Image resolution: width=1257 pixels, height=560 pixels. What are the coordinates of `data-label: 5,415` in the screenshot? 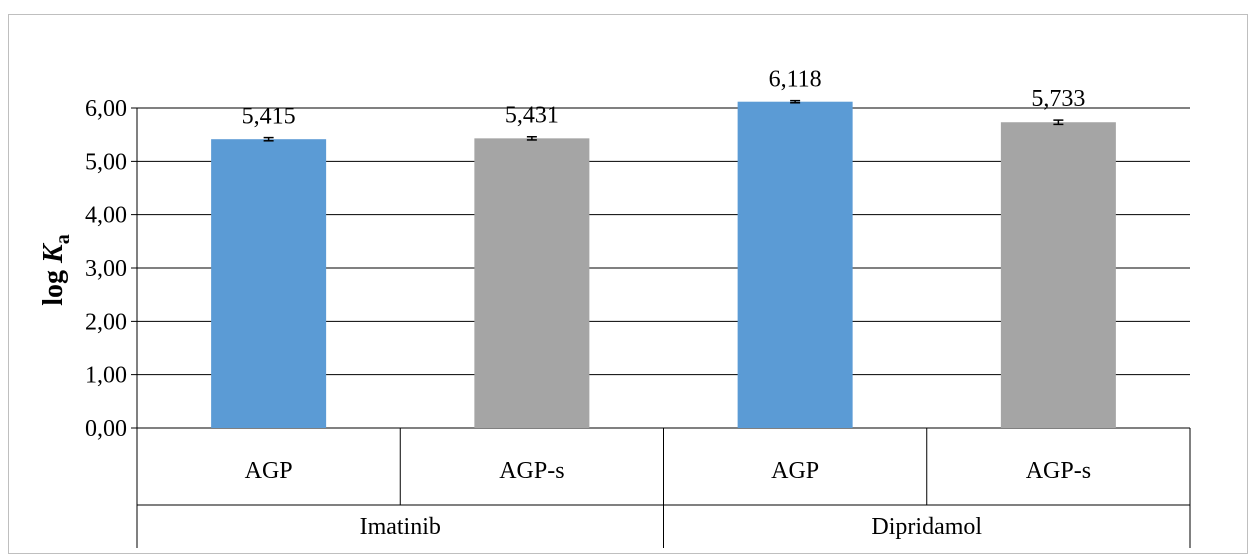 It's located at (269, 117).